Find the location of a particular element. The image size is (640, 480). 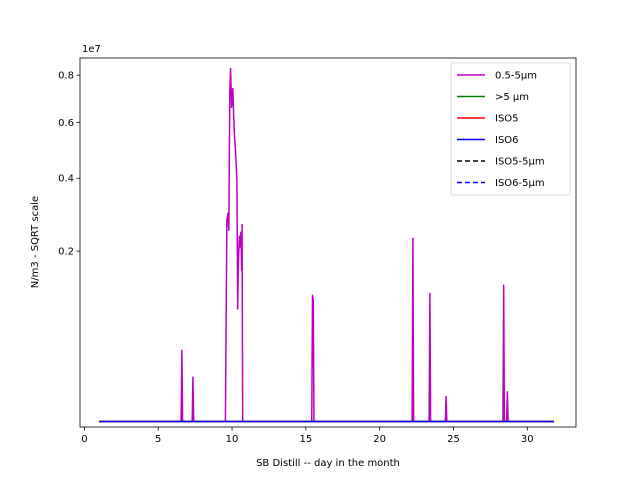

legend-box is located at coordinates (510, 129).